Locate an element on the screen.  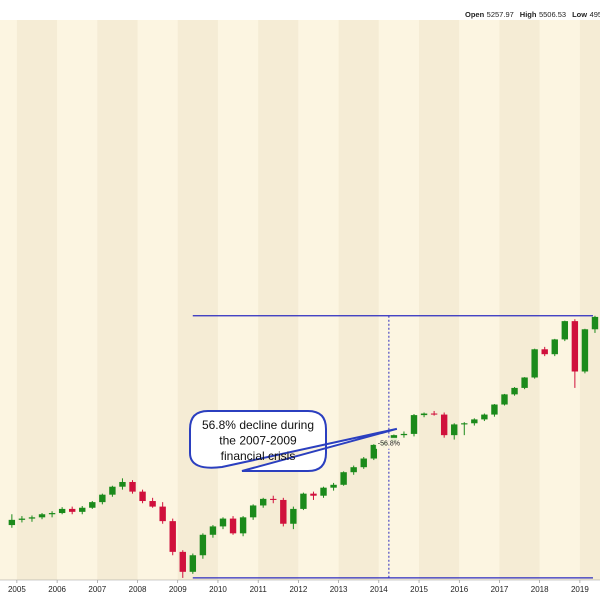
measure-label-bg is located at coordinates (388, 443).